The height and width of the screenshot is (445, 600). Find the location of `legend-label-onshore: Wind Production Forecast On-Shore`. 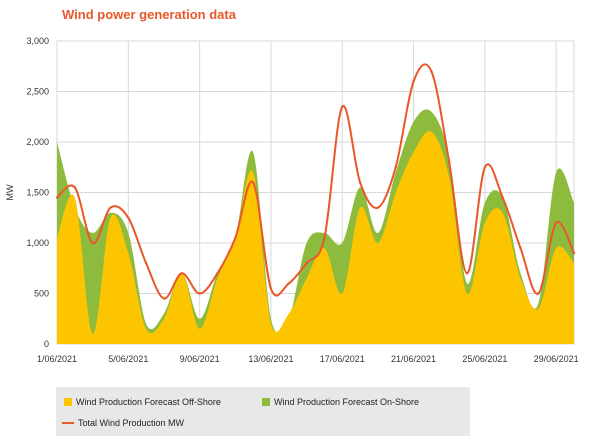

legend-label-onshore: Wind Production Forecast On-Shore is located at coordinates (347, 402).